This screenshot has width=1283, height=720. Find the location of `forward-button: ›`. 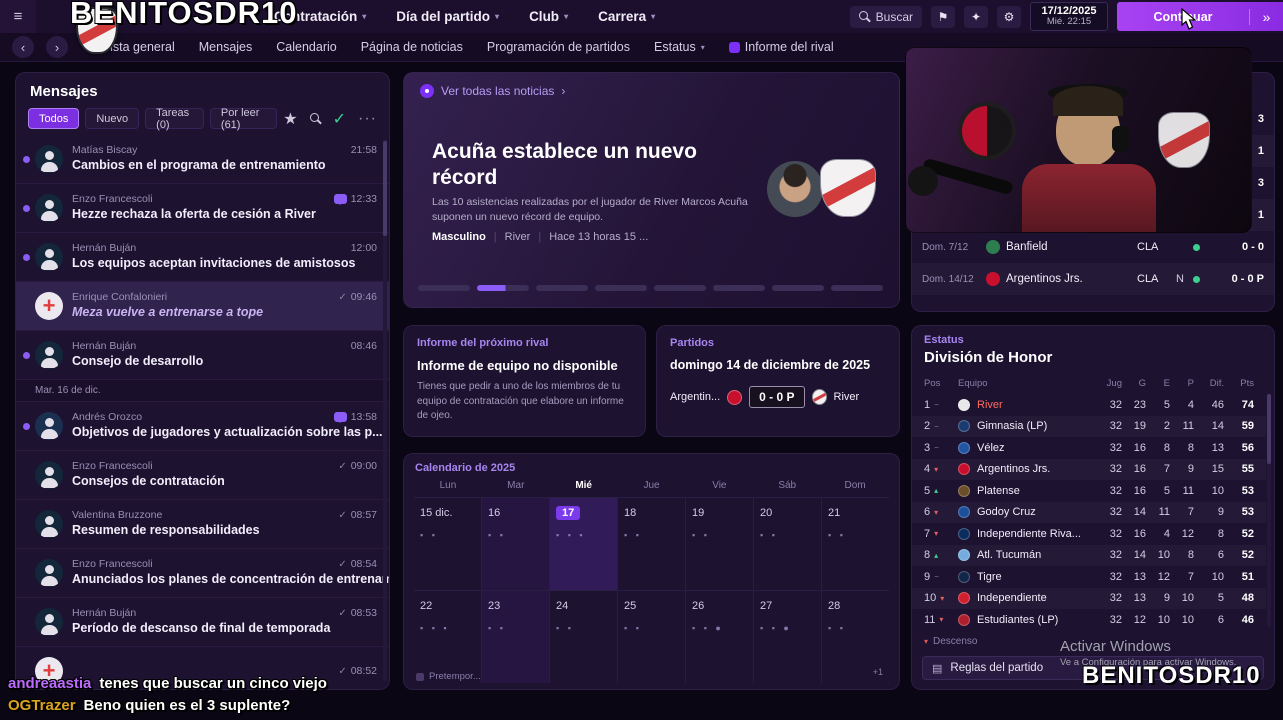

forward-button: › is located at coordinates (57, 47).